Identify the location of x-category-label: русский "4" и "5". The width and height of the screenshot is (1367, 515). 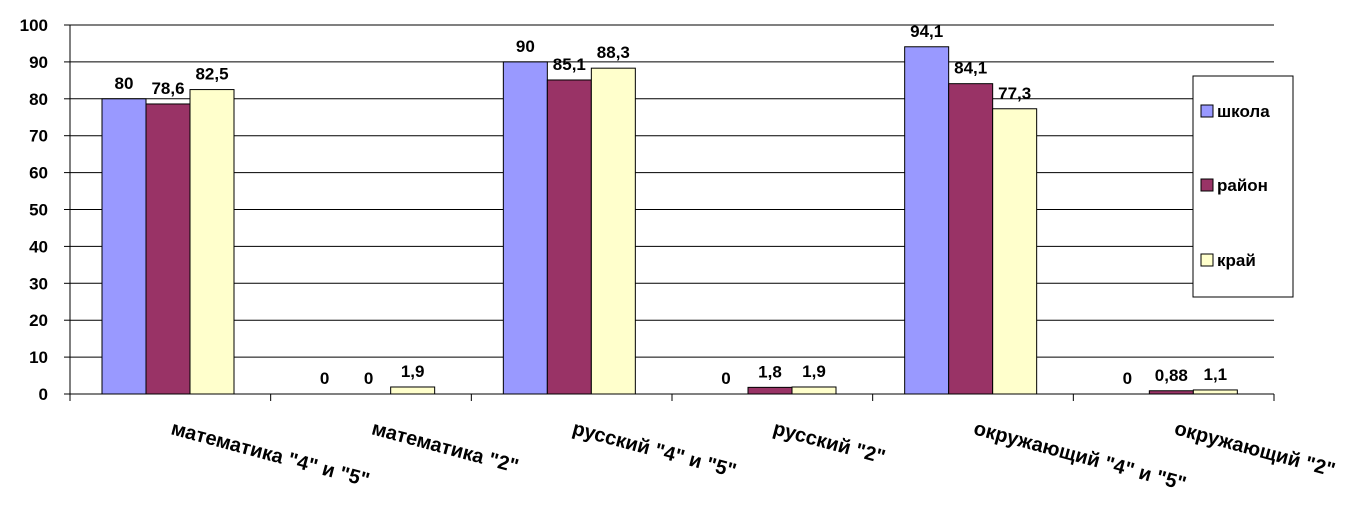
(654, 450).